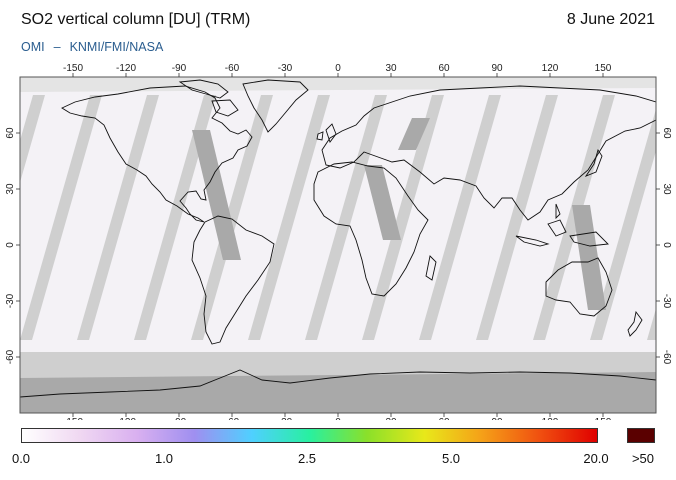 The image size is (676, 480). Describe the element at coordinates (596, 458) in the screenshot. I see `colorbar-label-4: 20.0` at that location.